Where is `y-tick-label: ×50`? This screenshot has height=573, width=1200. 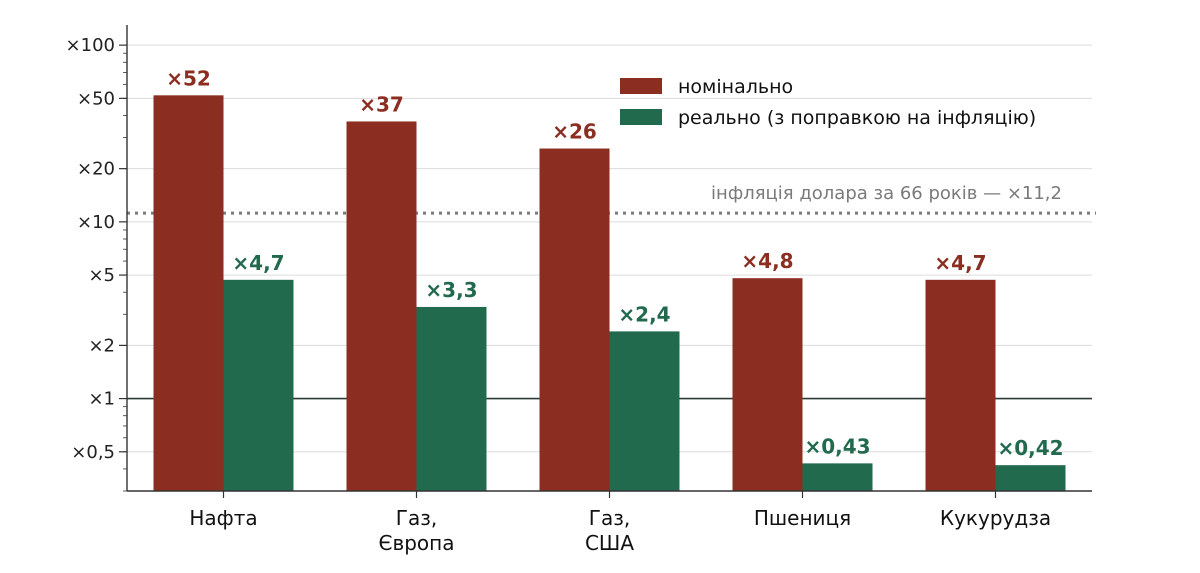
y-tick-label: ×50 is located at coordinates (96, 98).